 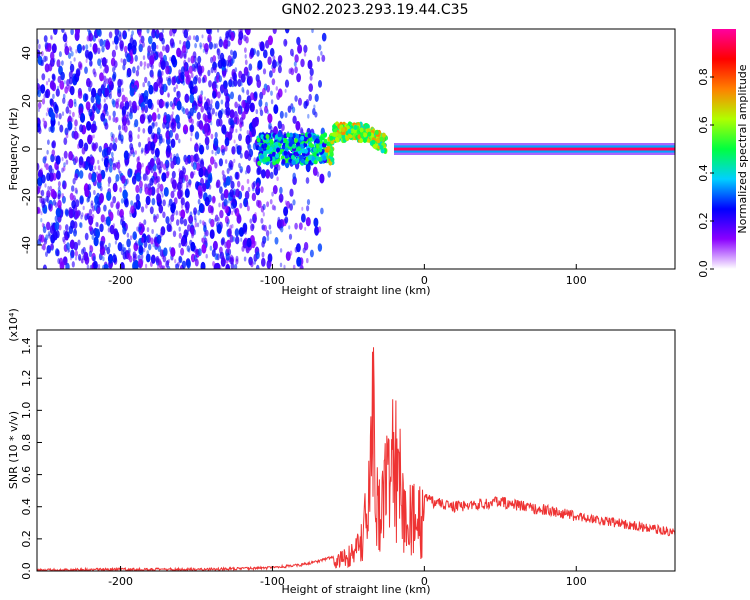 I want to click on x-tick-label: 100, so click(x=576, y=280).